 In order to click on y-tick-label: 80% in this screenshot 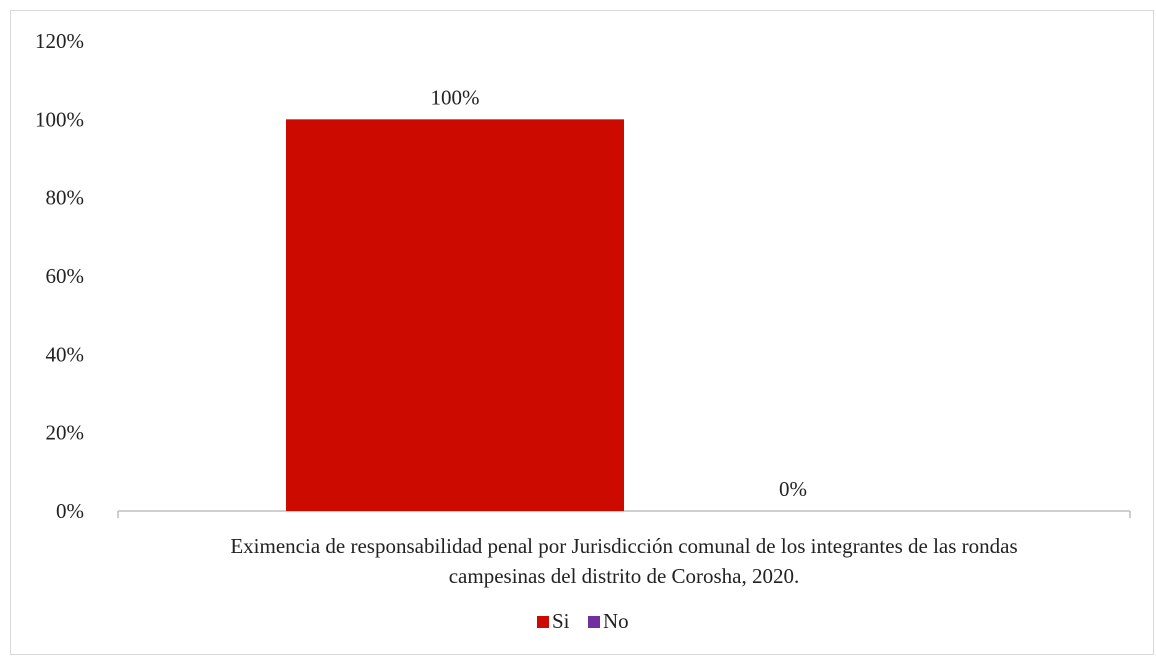, I will do `click(65, 198)`.